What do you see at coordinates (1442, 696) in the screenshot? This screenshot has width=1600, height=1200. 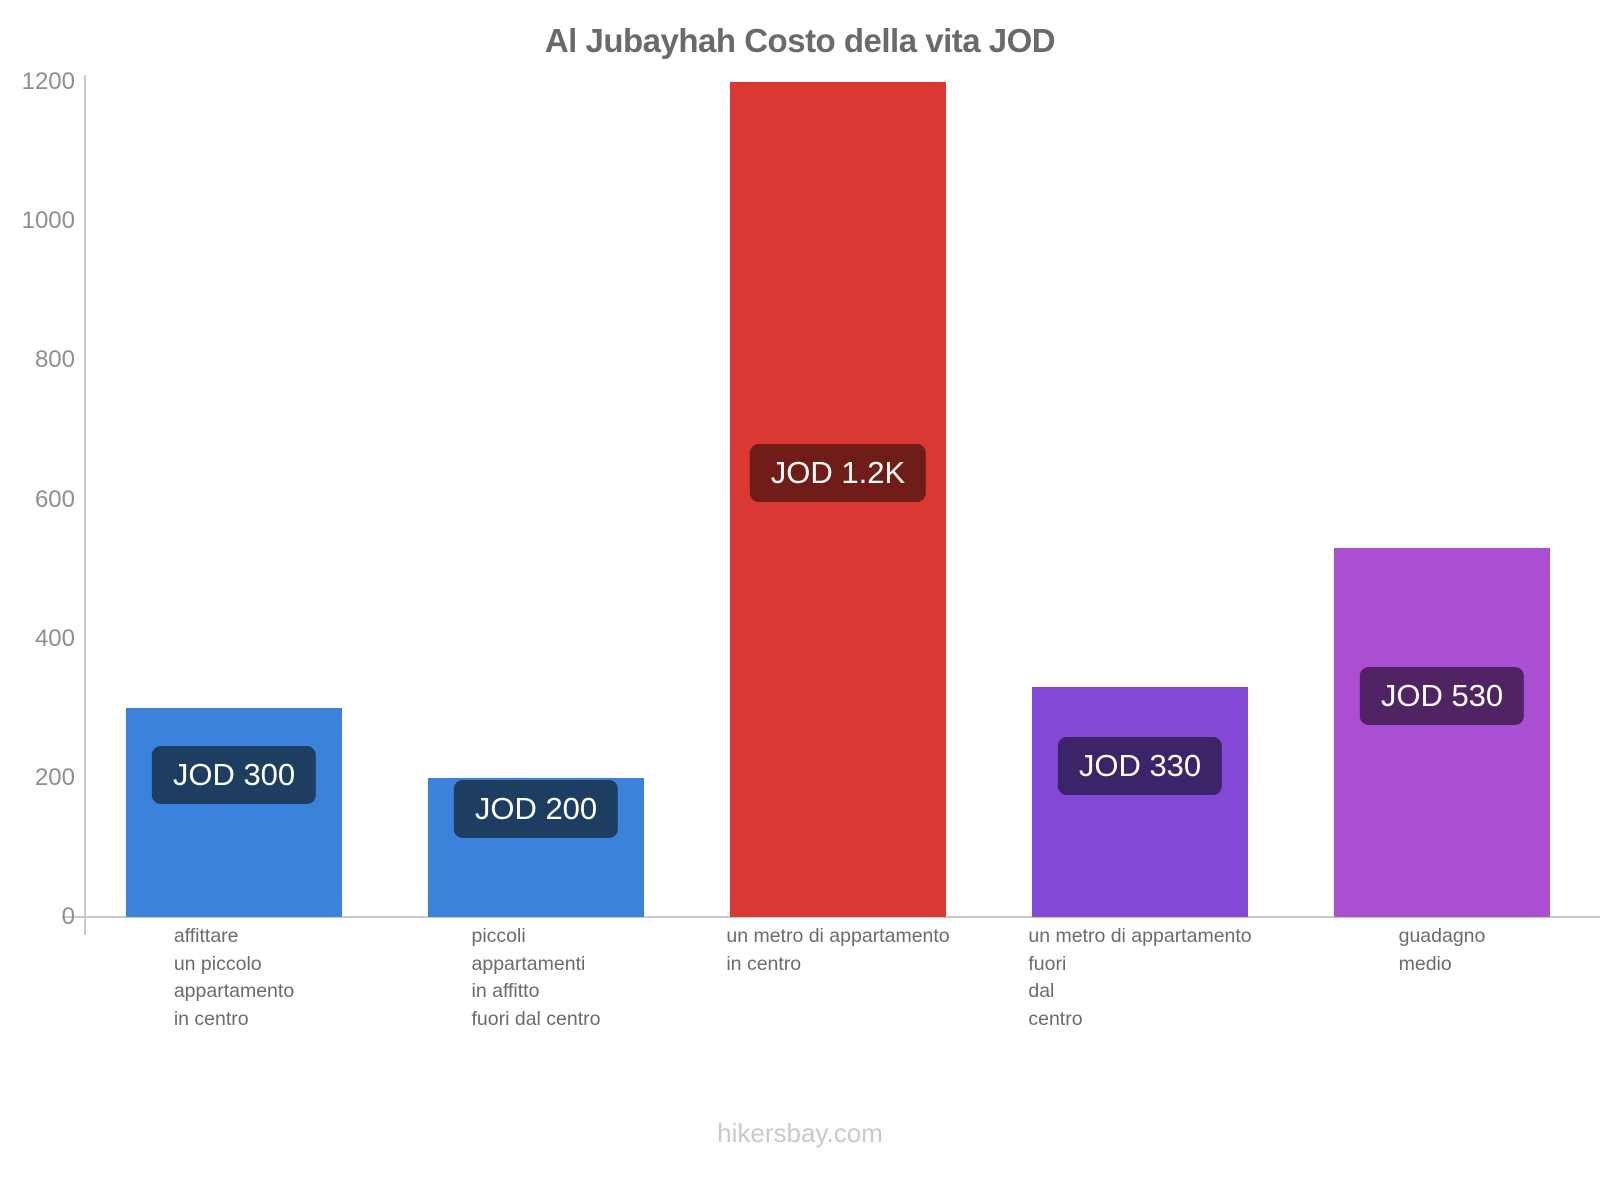 I see `bar-value-badge-5: JOD 530` at bounding box center [1442, 696].